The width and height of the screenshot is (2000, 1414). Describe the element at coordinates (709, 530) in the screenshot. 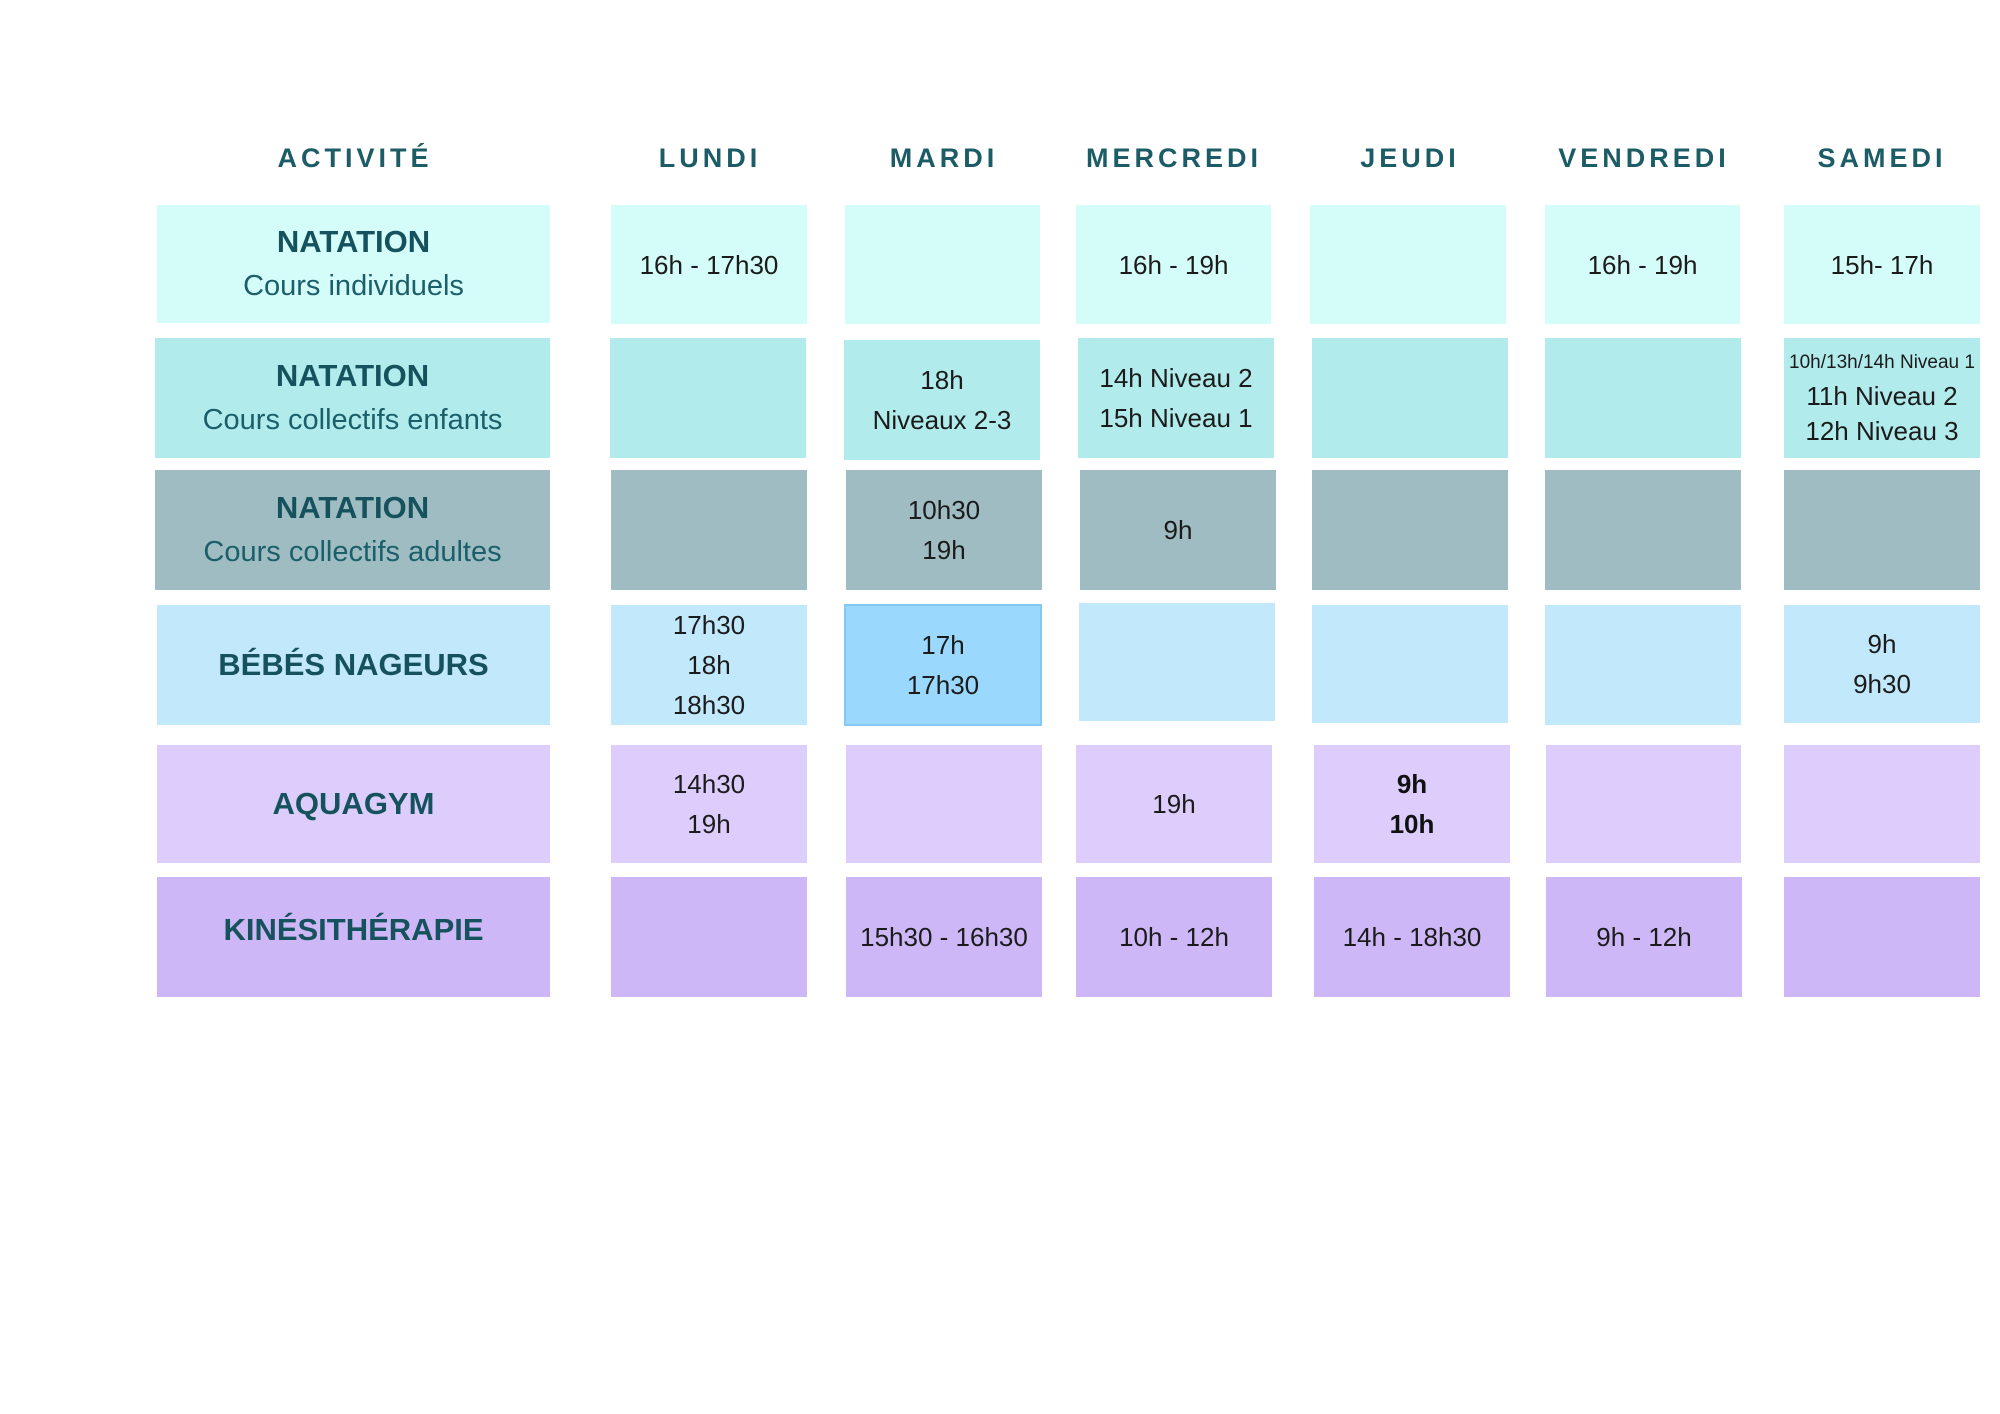

I see `slot-natation-adultes-lundi` at that location.